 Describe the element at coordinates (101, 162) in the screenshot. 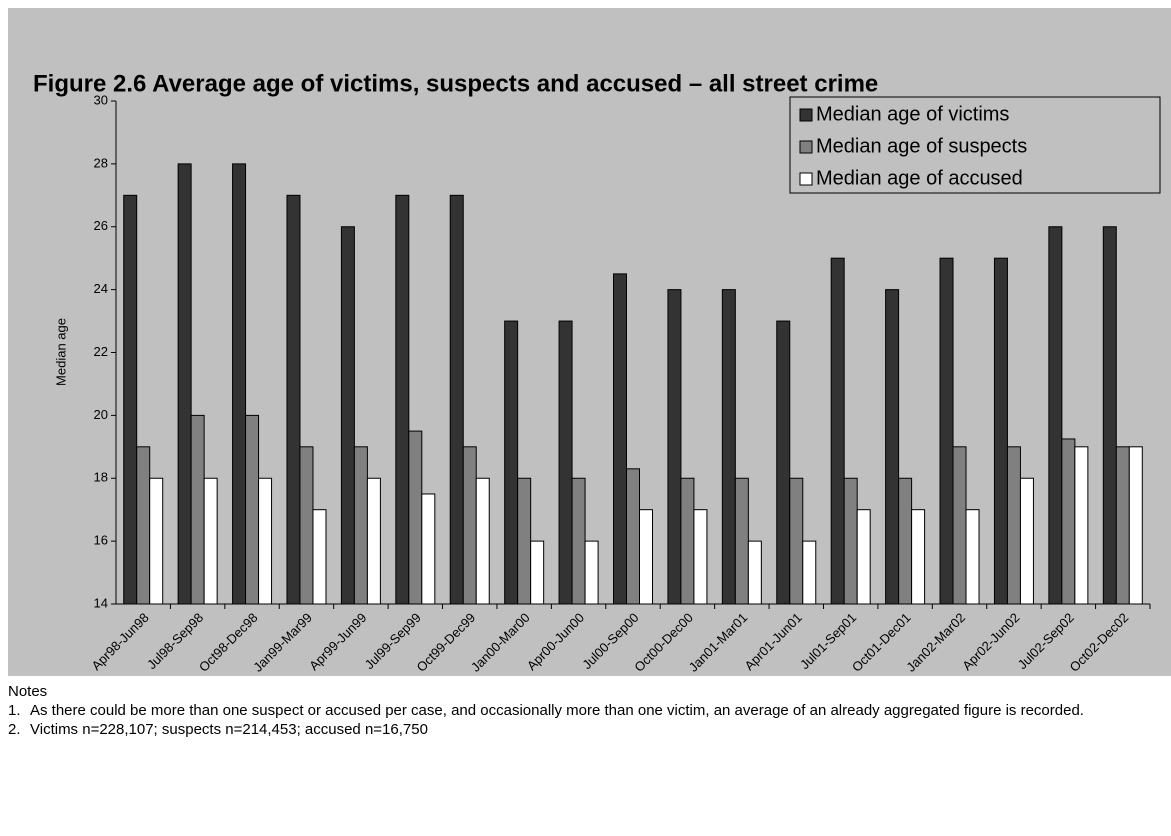

I see `y-tick-label: 28` at that location.